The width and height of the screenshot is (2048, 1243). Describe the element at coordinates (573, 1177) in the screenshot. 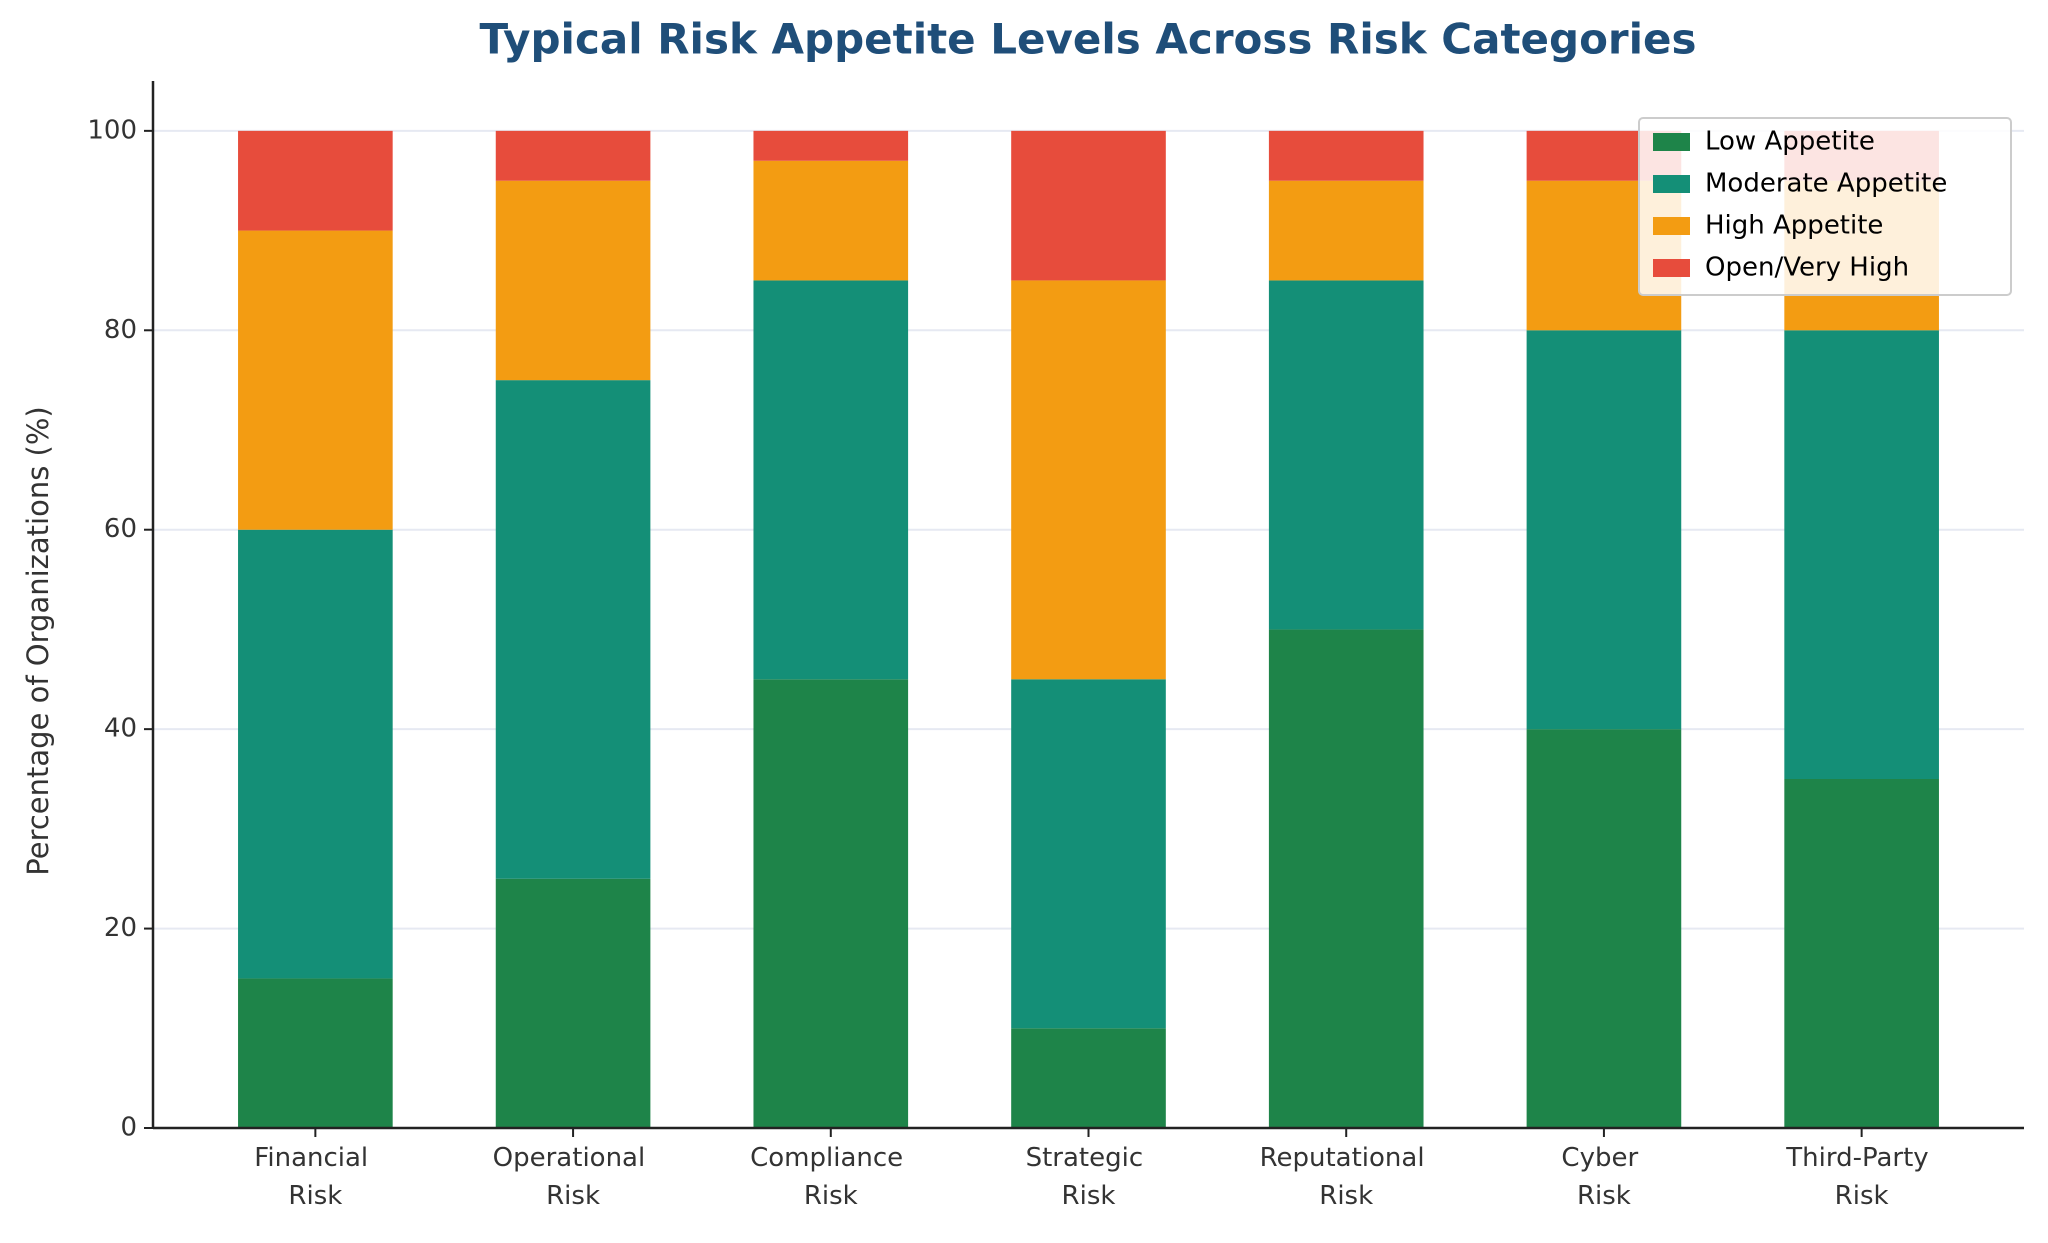

I see `x-tick-label: Operational Risk` at that location.